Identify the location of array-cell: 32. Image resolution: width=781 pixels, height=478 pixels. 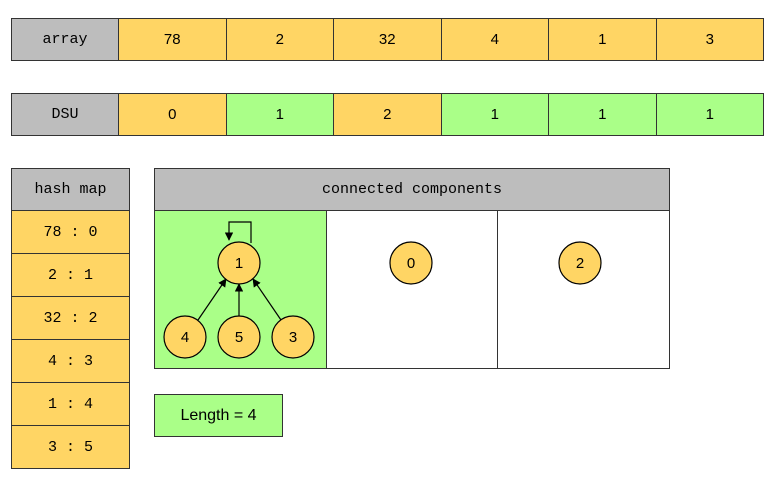
(387, 39).